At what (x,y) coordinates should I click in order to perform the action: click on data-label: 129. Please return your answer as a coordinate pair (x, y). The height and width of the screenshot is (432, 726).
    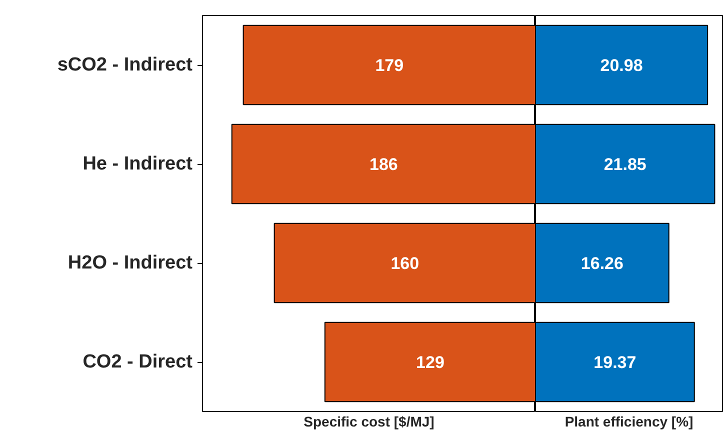
    Looking at the image, I should click on (430, 362).